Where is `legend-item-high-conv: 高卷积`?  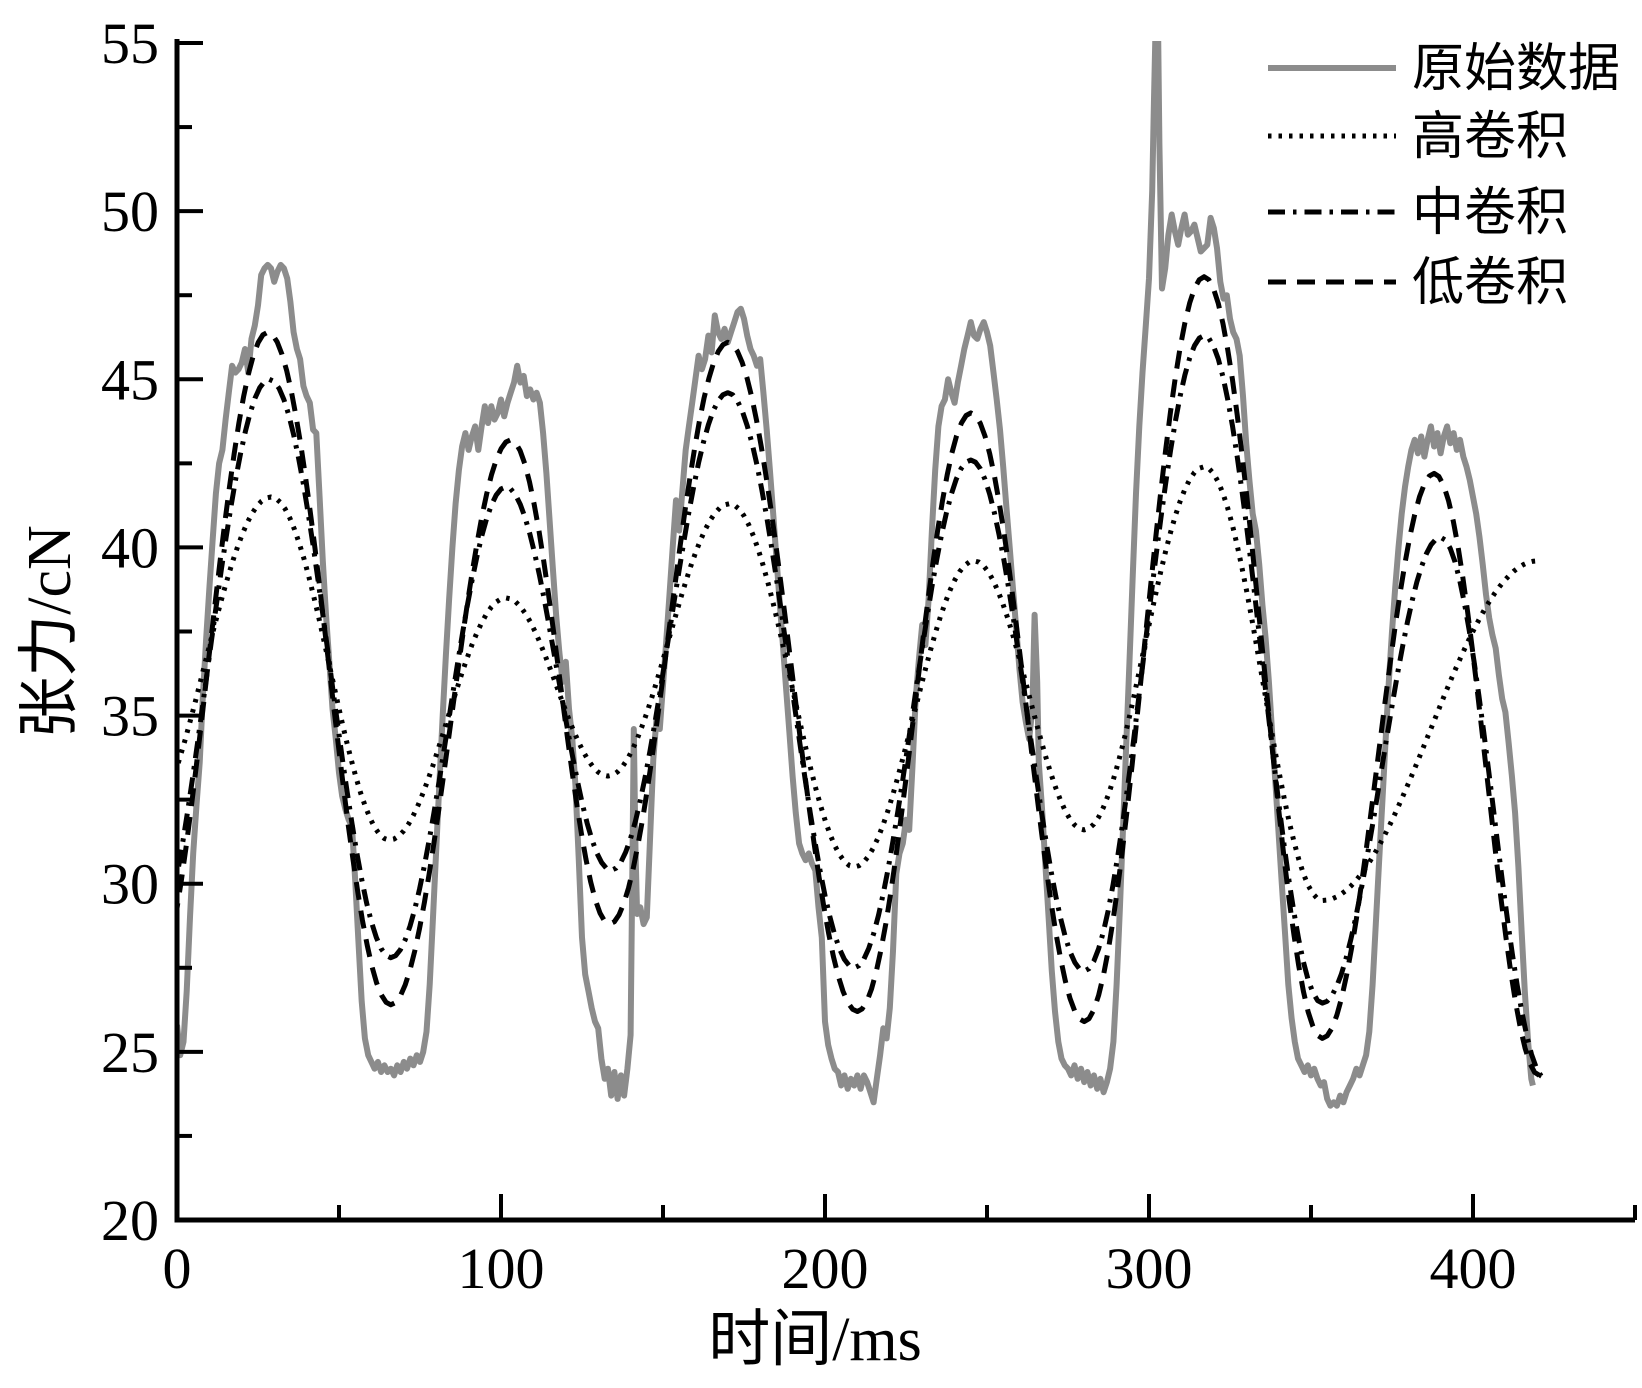
legend-item-high-conv: 高卷积 is located at coordinates (1418, 137).